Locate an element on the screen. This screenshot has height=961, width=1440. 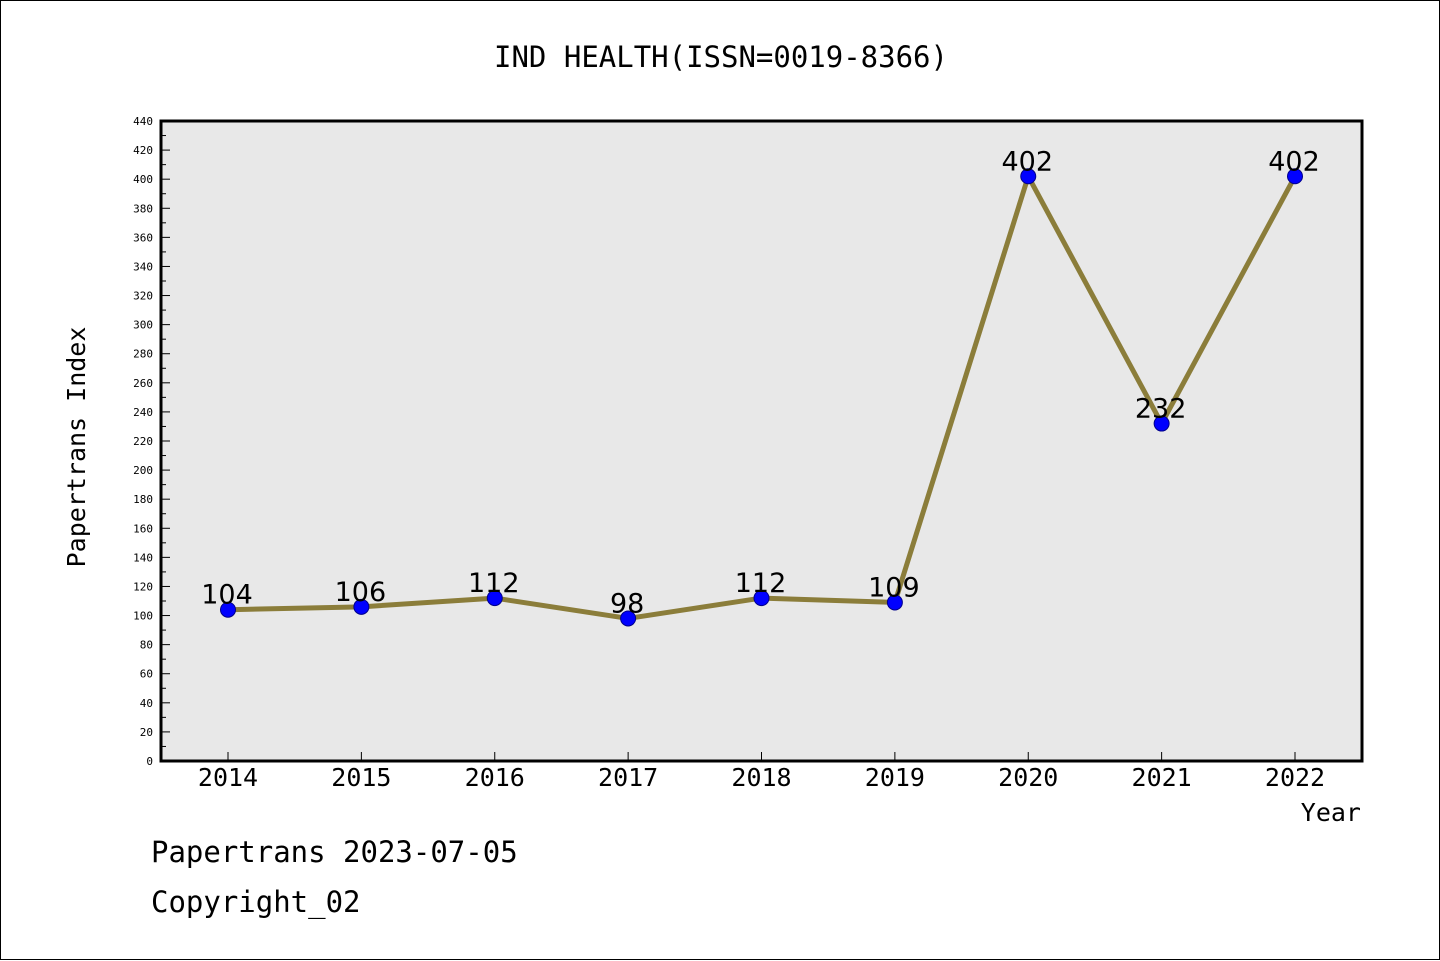
data-label: 106 is located at coordinates (361, 592).